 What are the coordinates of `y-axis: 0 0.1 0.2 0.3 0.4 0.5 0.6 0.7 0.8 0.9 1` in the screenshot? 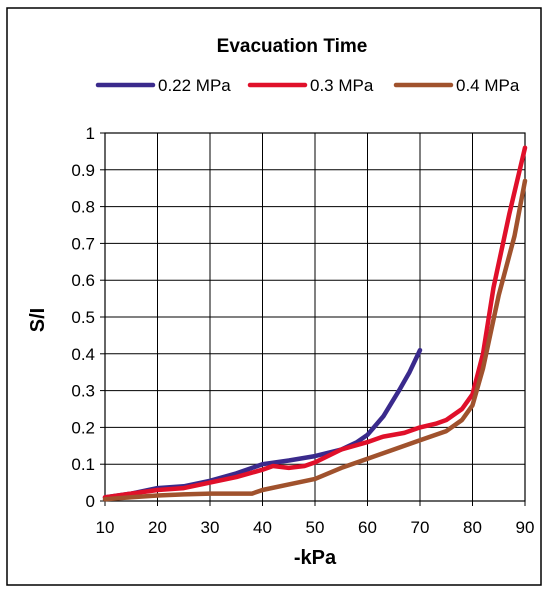 It's located at (88, 317).